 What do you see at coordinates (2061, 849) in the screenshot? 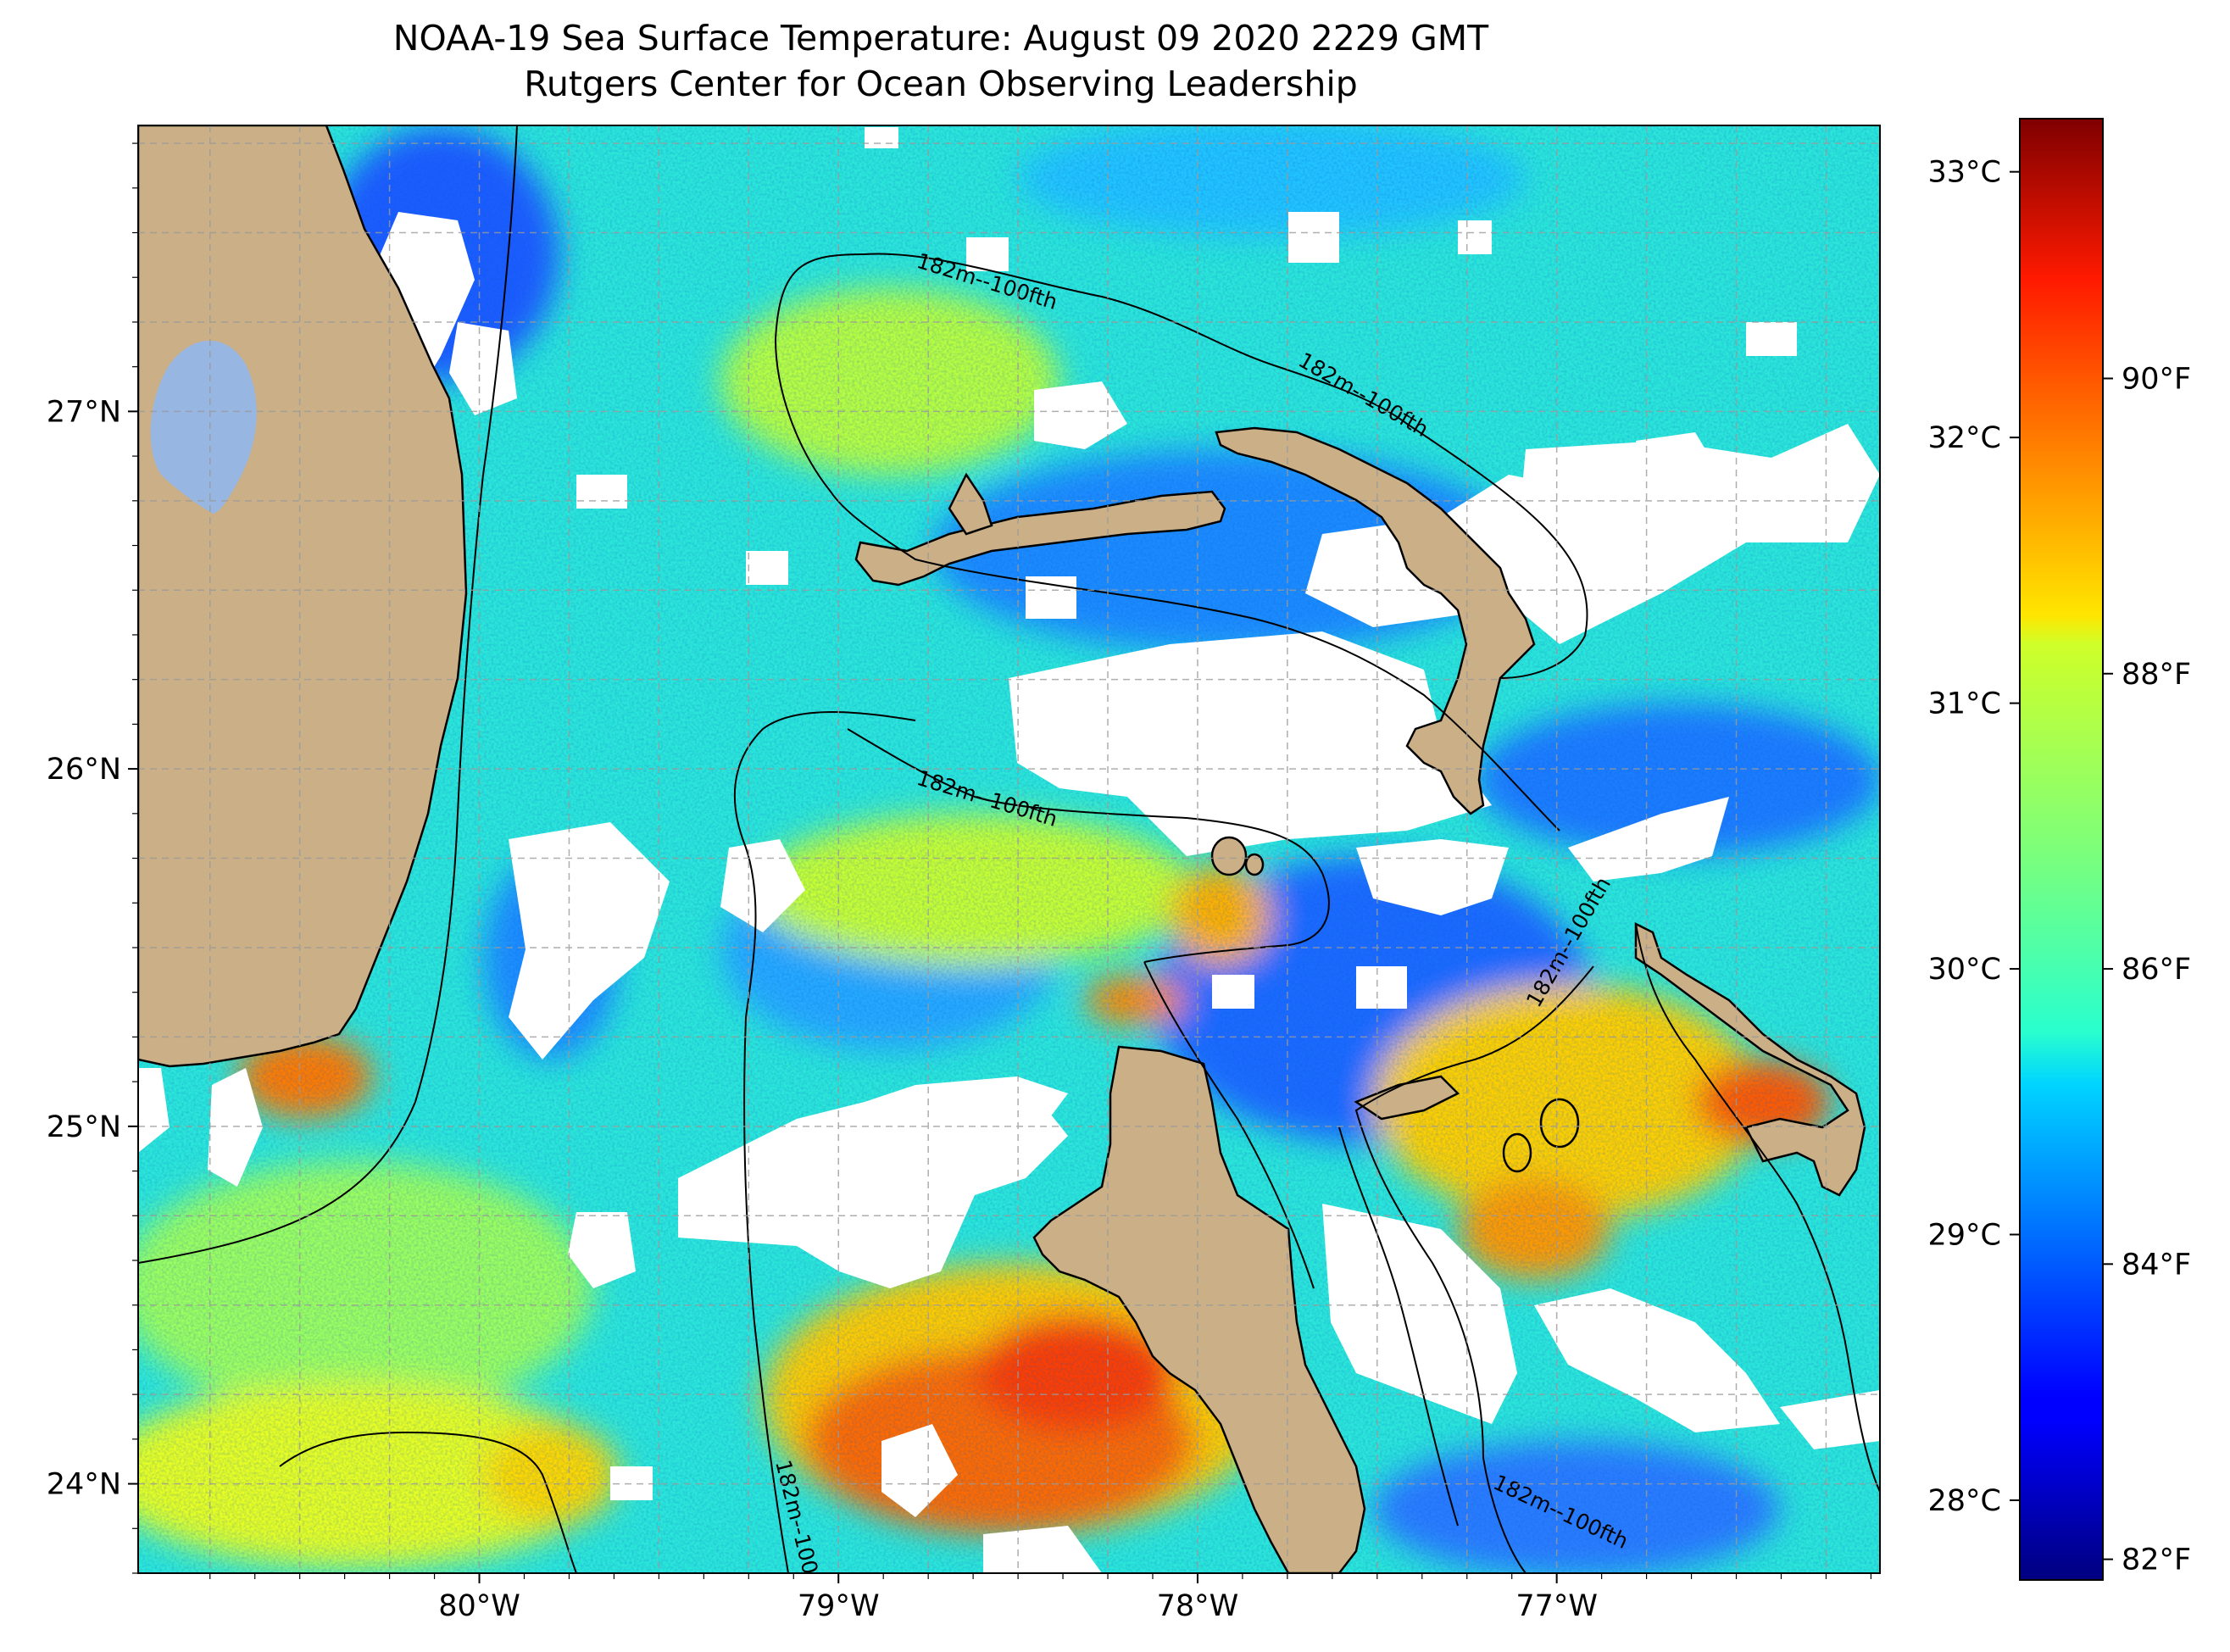
I see `colorbar` at bounding box center [2061, 849].